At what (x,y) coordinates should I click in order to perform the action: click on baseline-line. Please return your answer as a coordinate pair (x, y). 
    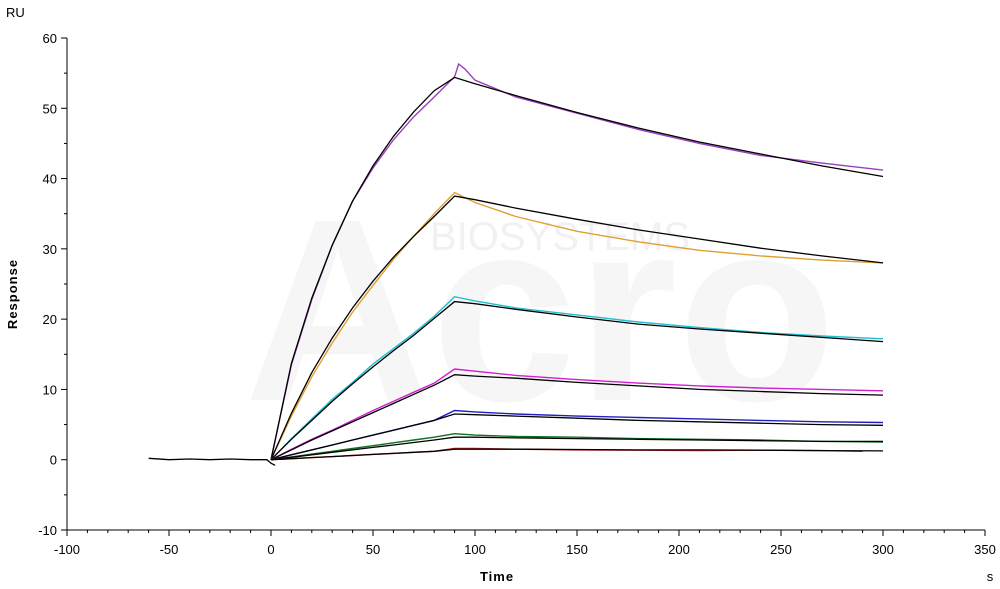
    Looking at the image, I should click on (212, 461).